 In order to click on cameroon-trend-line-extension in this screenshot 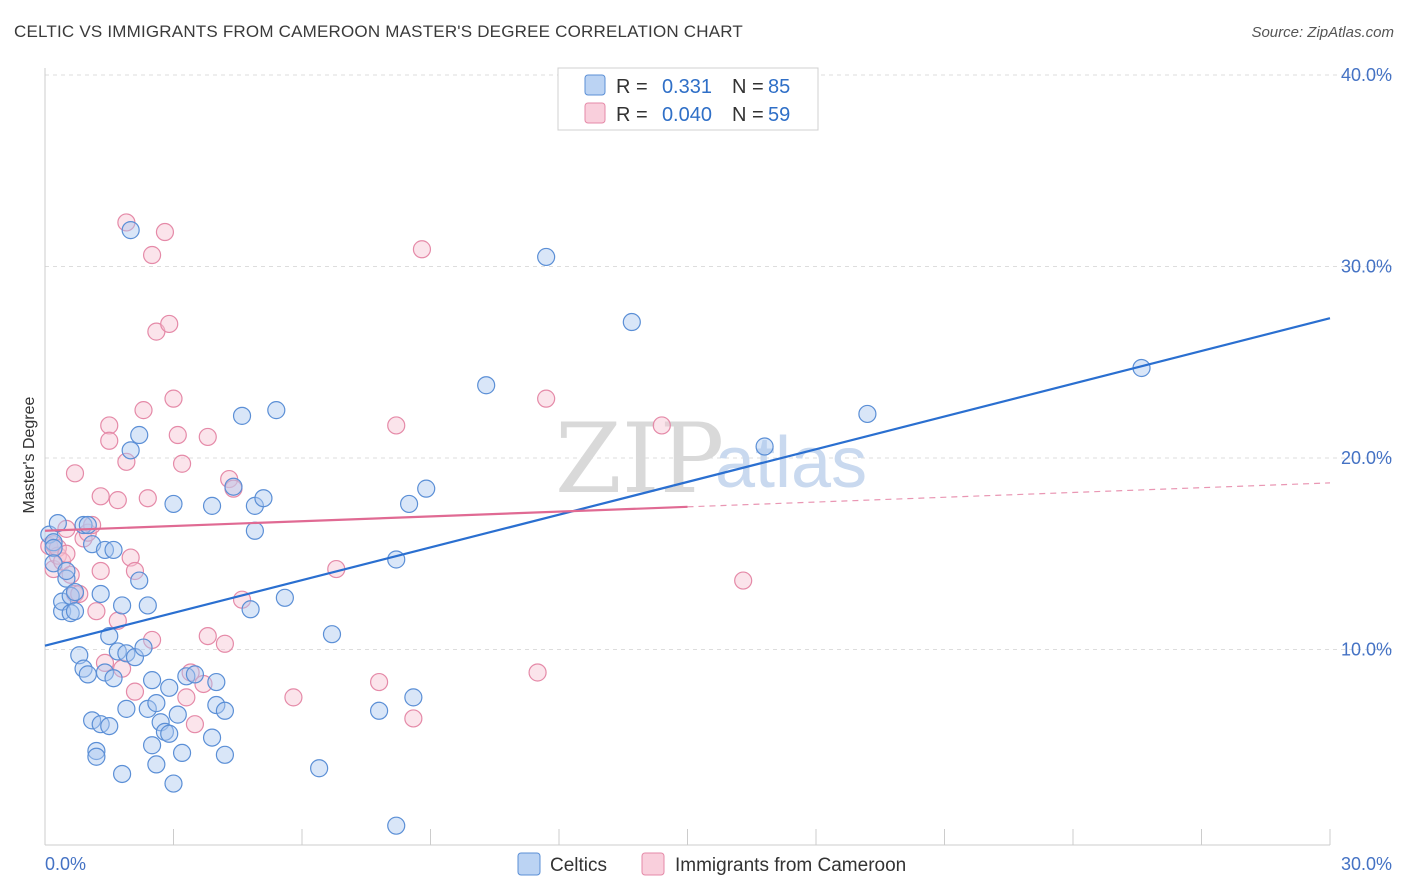, I will do `click(1009, 495)`.